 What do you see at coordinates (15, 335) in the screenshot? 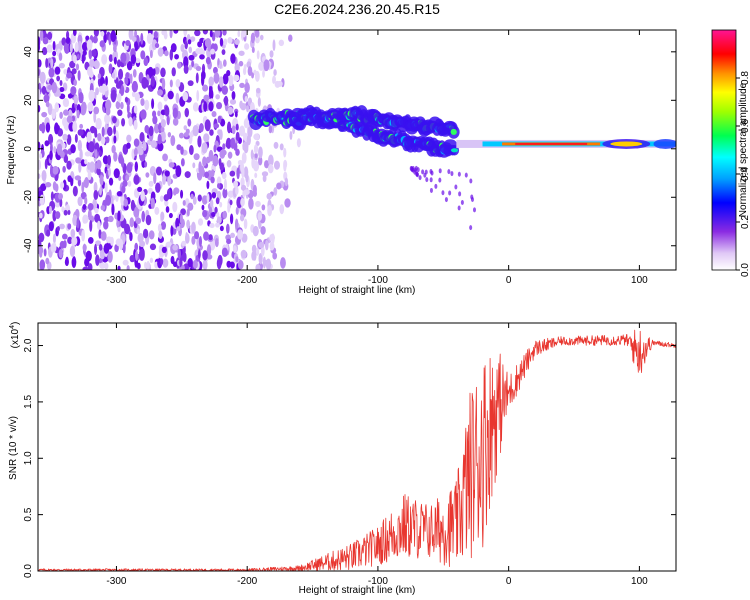
I see `svg-text: (x104)` at bounding box center [15, 335].